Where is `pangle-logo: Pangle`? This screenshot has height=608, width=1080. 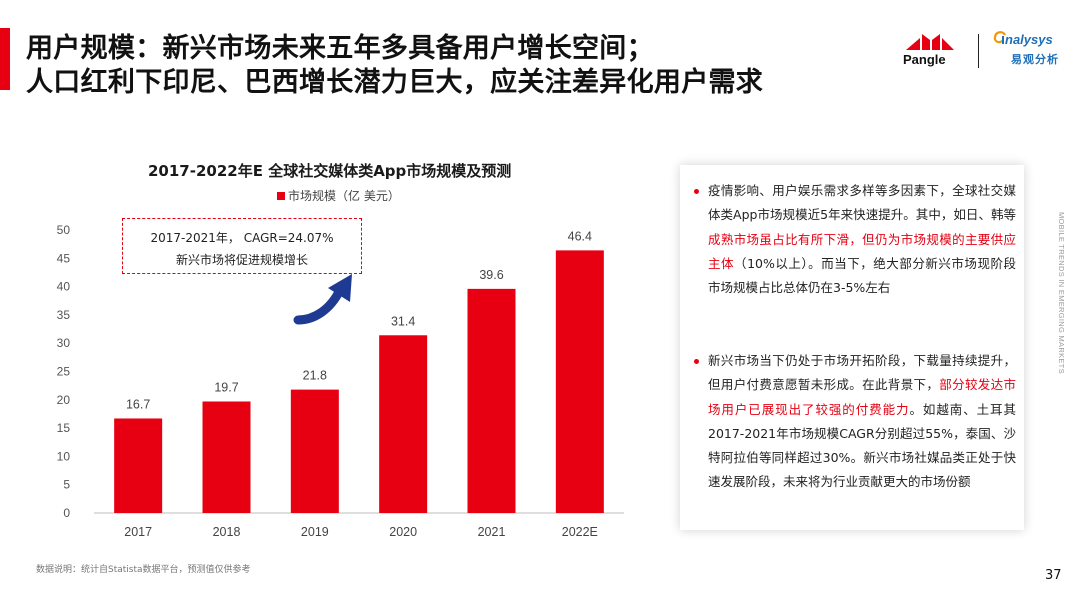 pangle-logo: Pangle is located at coordinates (930, 50).